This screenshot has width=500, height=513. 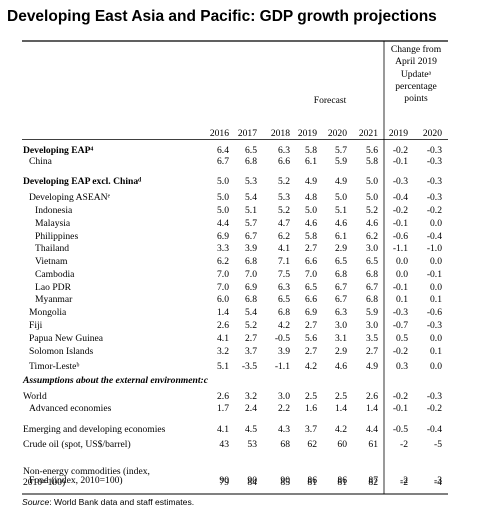 I want to click on value-cell: 6.4, so click(x=223, y=150).